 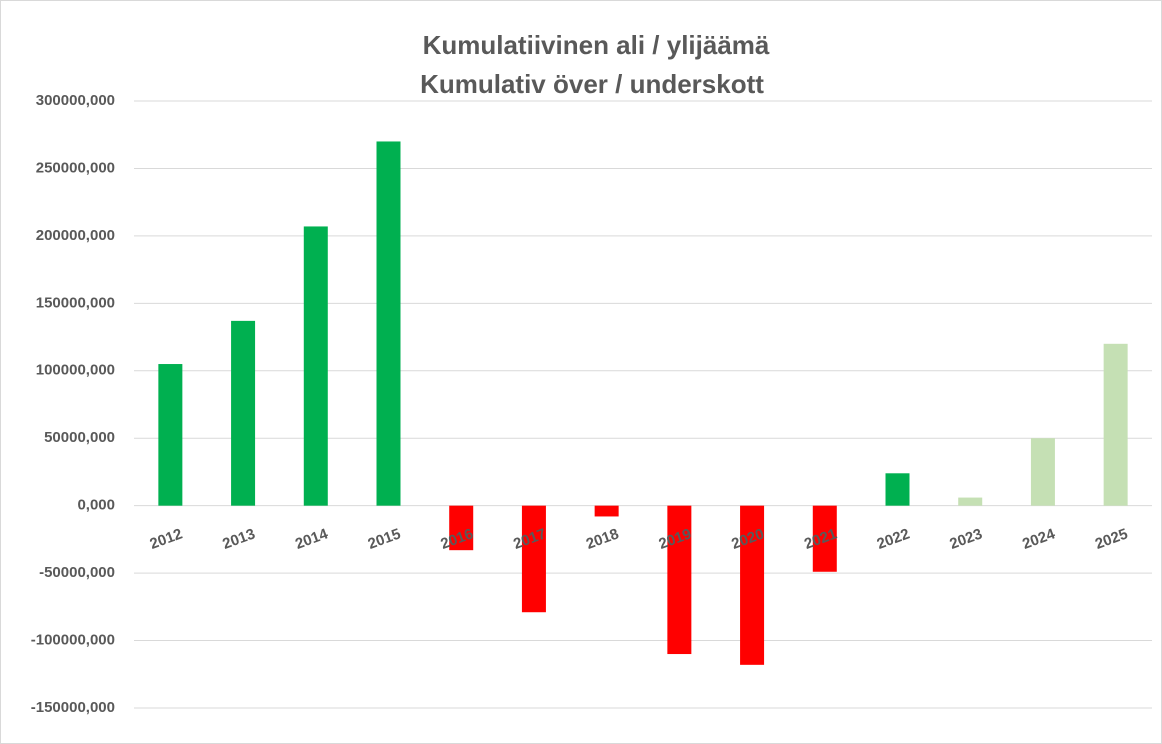 What do you see at coordinates (75, 100) in the screenshot?
I see `y-tick-label: 300000,000` at bounding box center [75, 100].